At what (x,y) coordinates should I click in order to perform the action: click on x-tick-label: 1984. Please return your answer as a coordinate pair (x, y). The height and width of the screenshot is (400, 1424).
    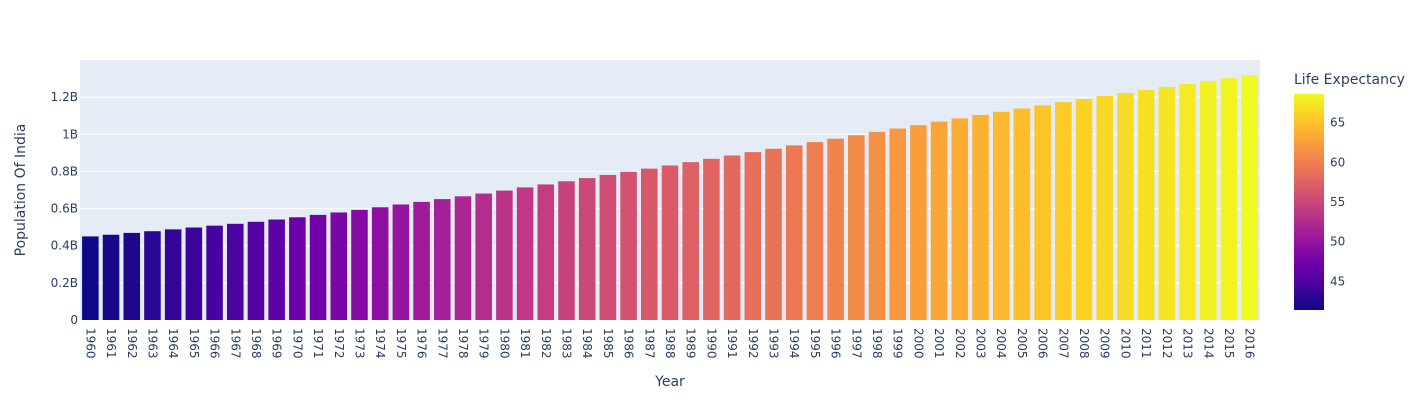
    Looking at the image, I should click on (587, 343).